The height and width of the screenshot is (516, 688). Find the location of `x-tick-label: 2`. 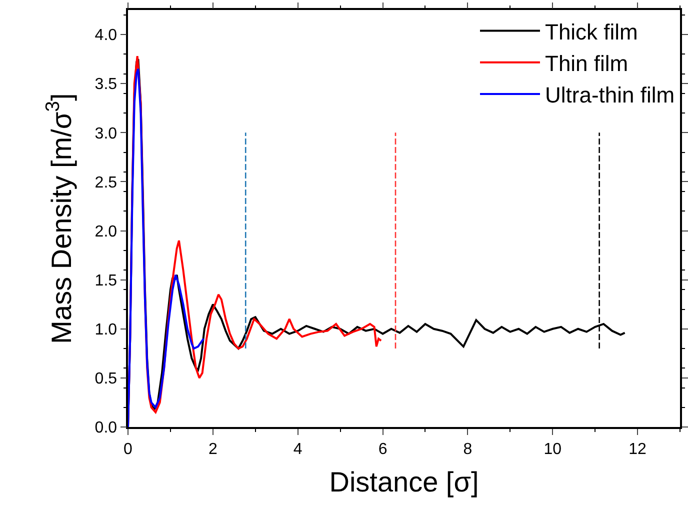

x-tick-label: 2 is located at coordinates (213, 449).